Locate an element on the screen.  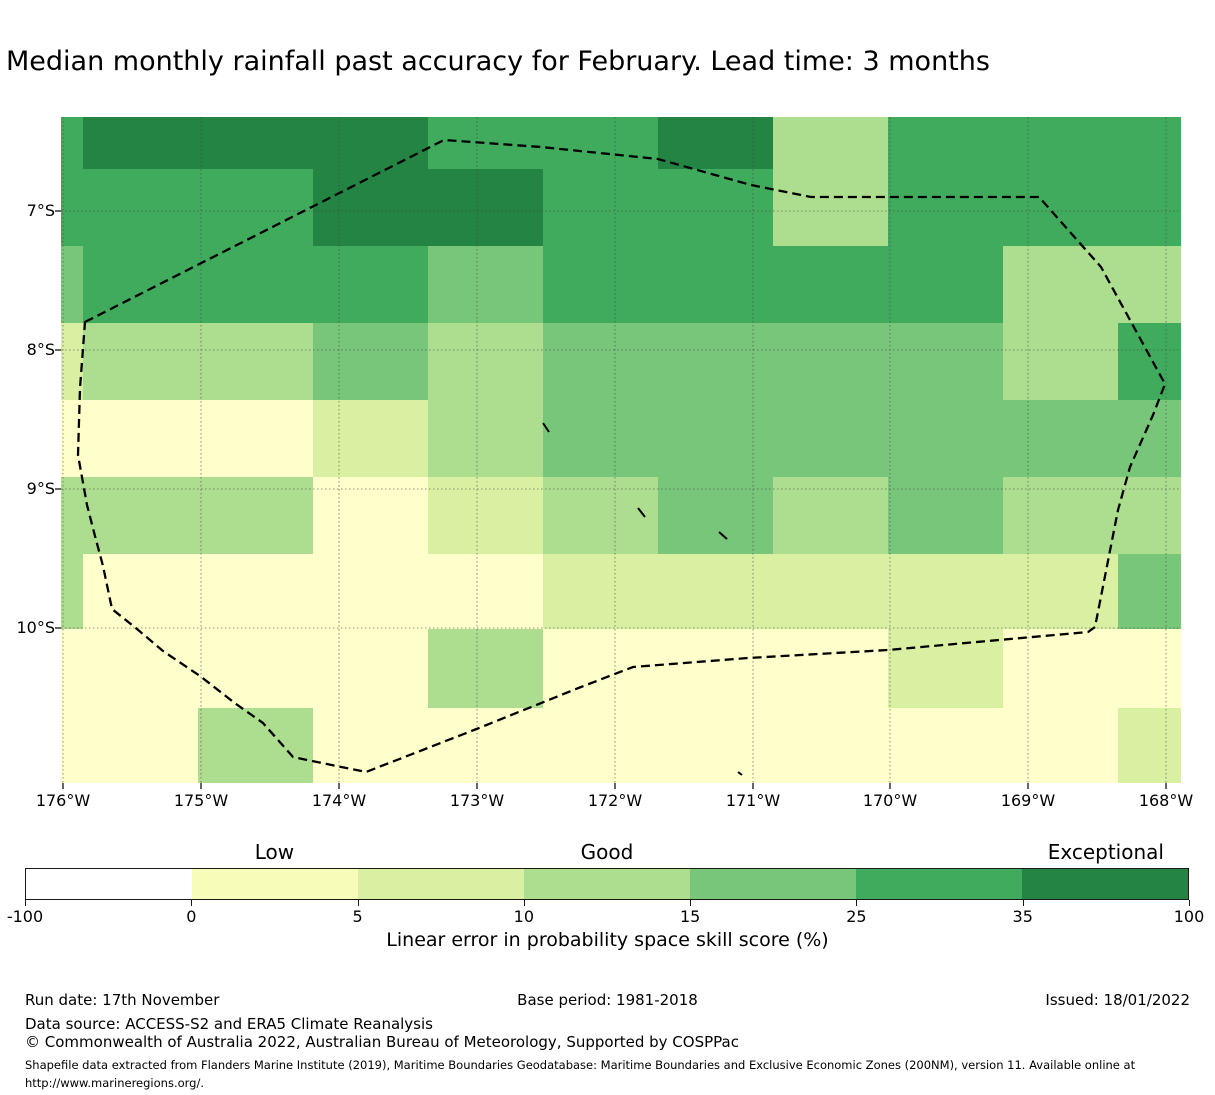
colorbar-category-label: Exceptional is located at coordinates (1105, 852).